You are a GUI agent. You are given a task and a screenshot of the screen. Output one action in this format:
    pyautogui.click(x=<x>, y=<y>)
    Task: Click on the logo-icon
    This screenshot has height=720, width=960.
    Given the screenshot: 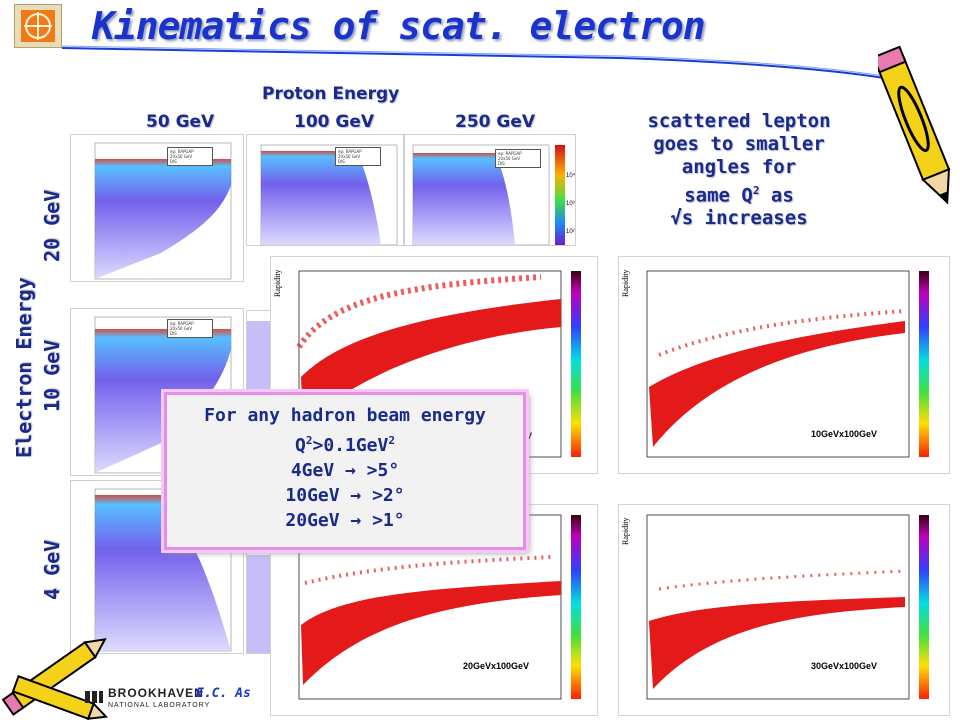 What is the action you would take?
    pyautogui.click(x=38, y=26)
    